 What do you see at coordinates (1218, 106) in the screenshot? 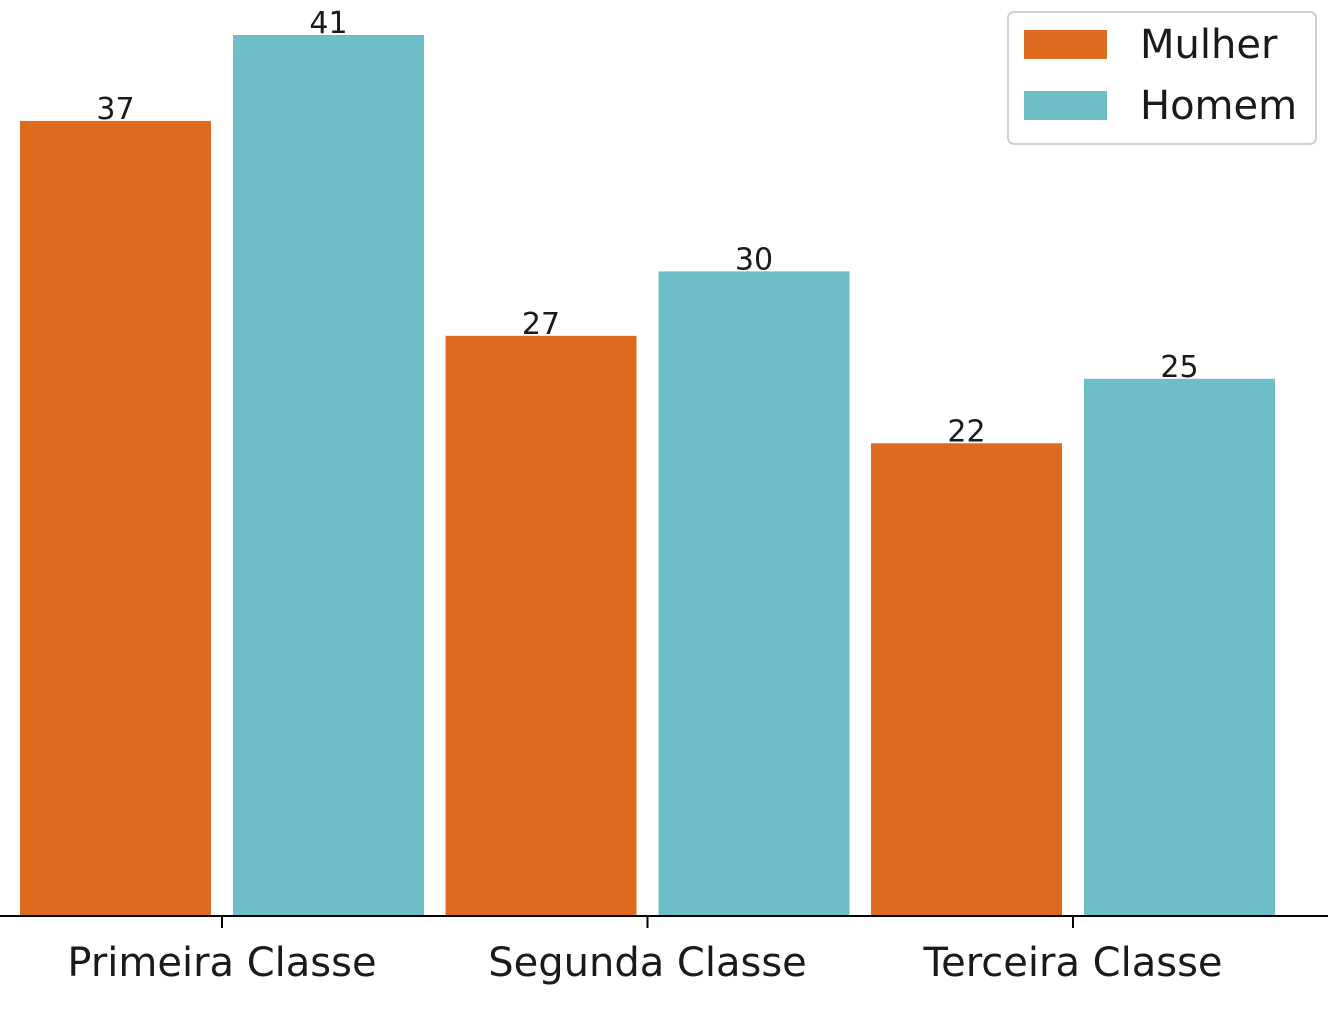
I see `legend-label-homem: Homem` at bounding box center [1218, 106].